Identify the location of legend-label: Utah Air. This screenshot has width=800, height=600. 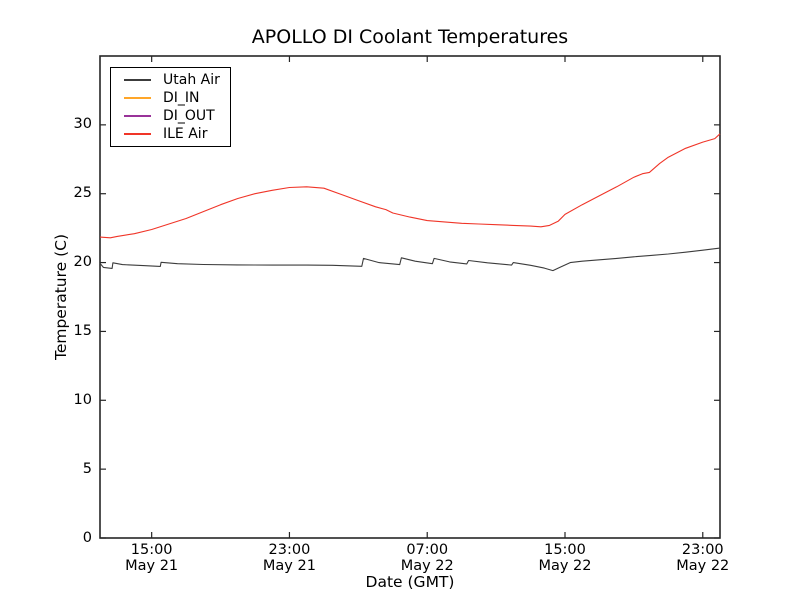
(191, 80).